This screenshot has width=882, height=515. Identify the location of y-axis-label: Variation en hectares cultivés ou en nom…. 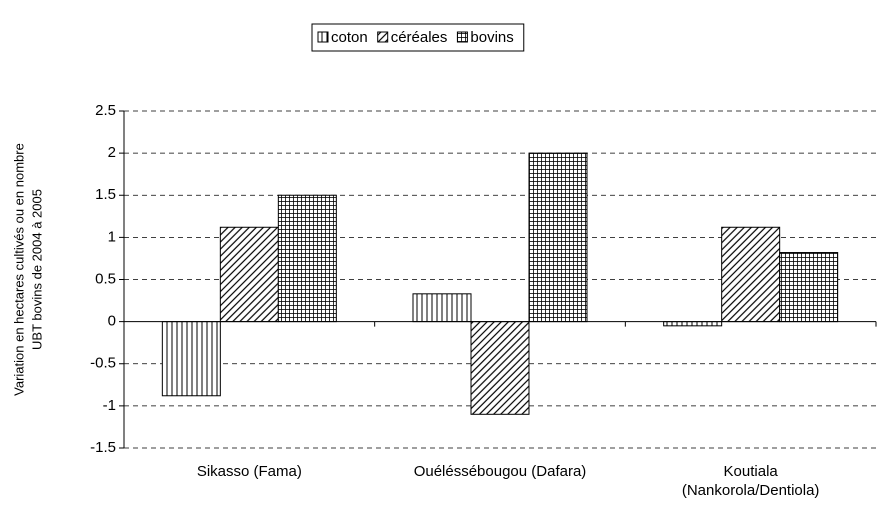
(18, 269).